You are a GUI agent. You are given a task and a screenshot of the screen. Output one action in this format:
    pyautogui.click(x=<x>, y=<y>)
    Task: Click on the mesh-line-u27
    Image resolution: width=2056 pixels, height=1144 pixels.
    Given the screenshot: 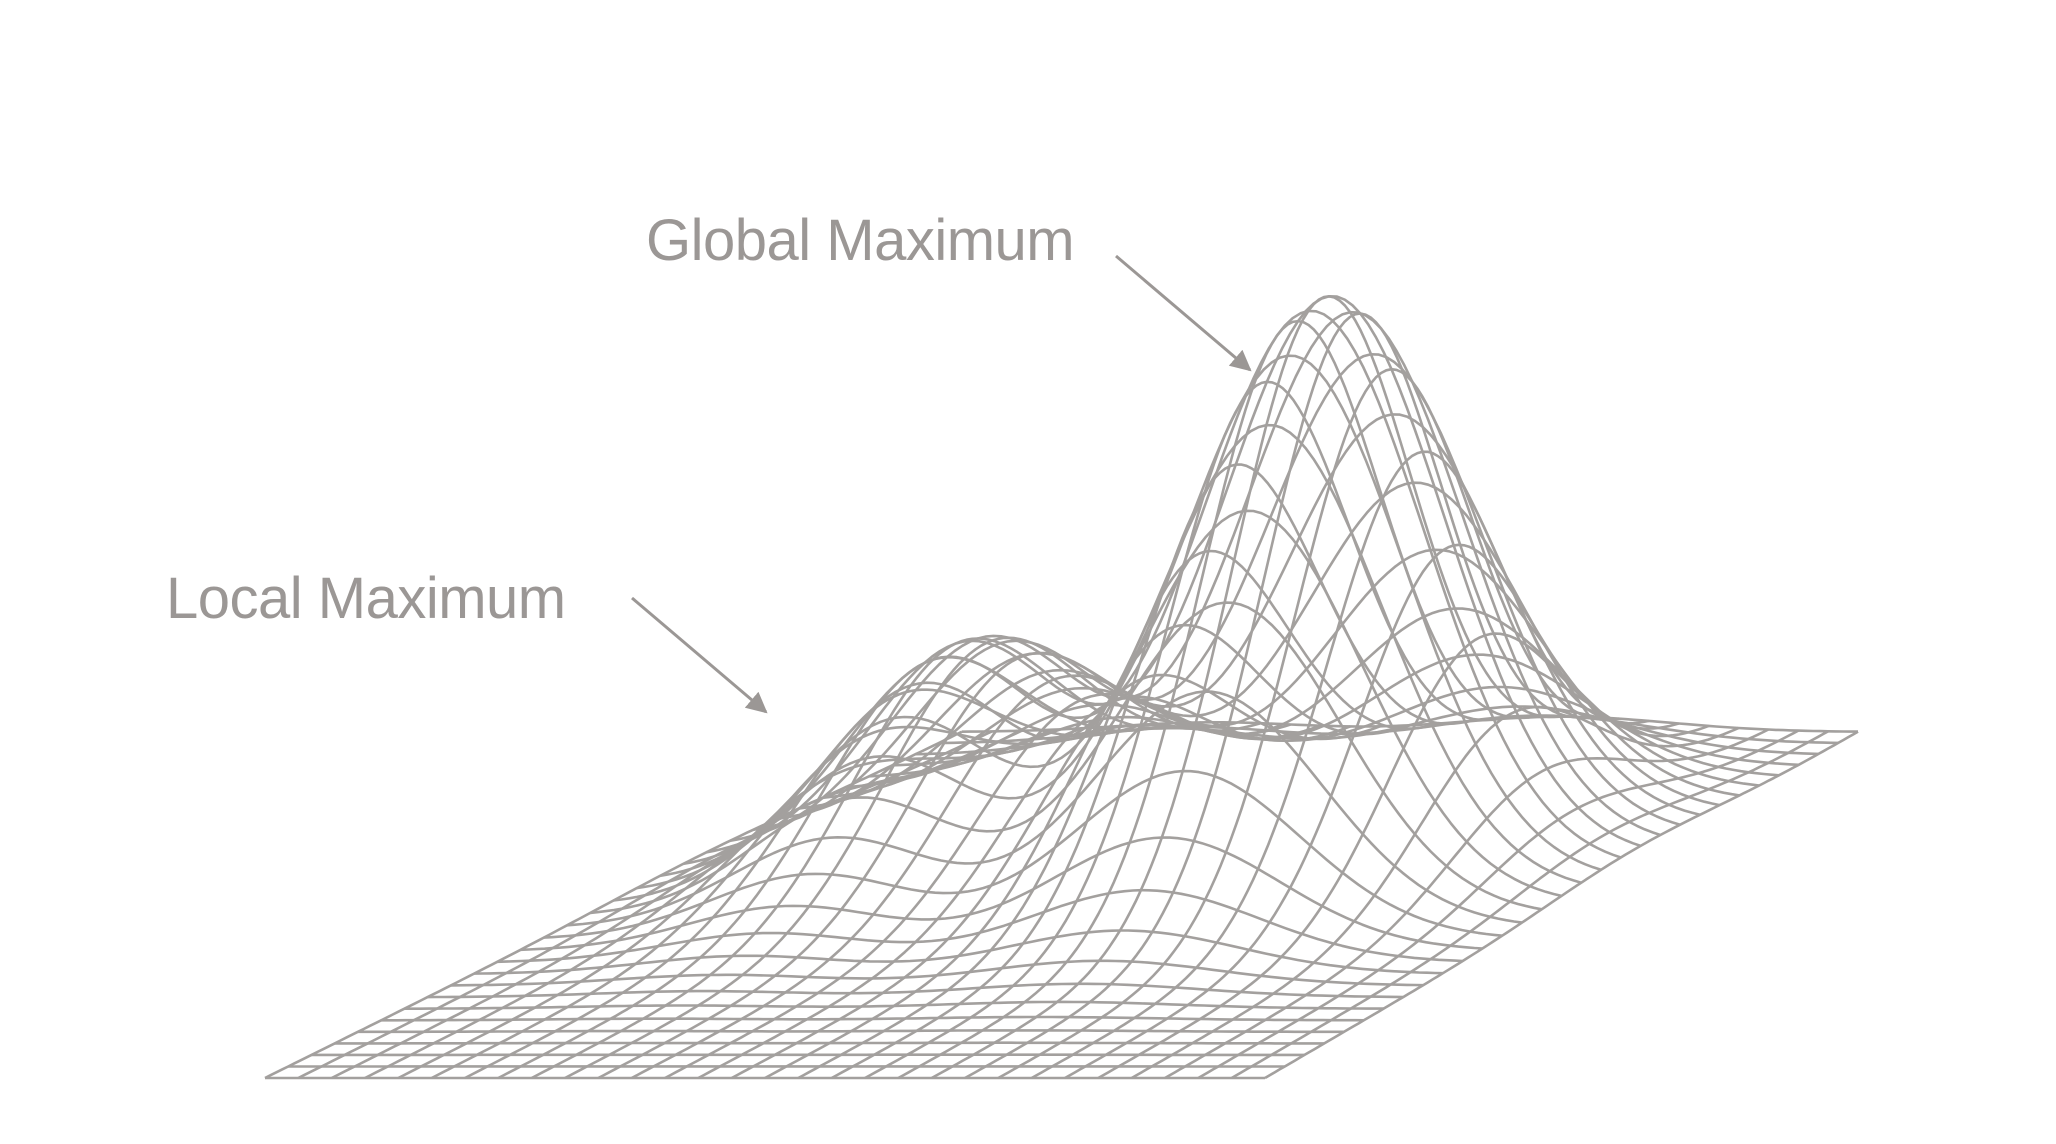 What is the action you would take?
    pyautogui.click(x=1466, y=904)
    